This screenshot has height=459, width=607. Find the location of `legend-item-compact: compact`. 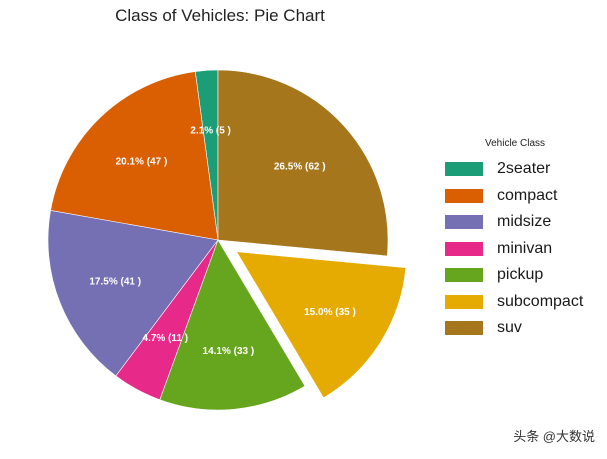

legend-item-compact: compact is located at coordinates (520, 196).